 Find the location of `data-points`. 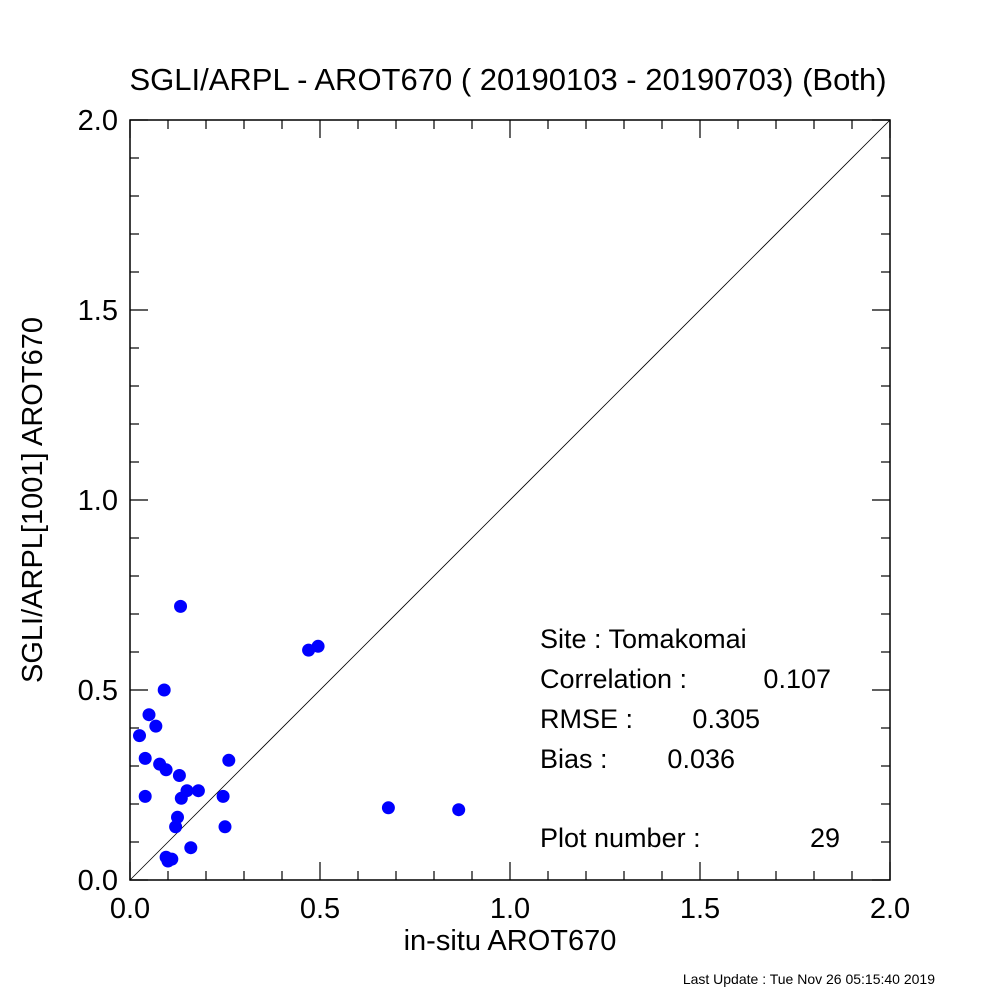

data-points is located at coordinates (299, 733).